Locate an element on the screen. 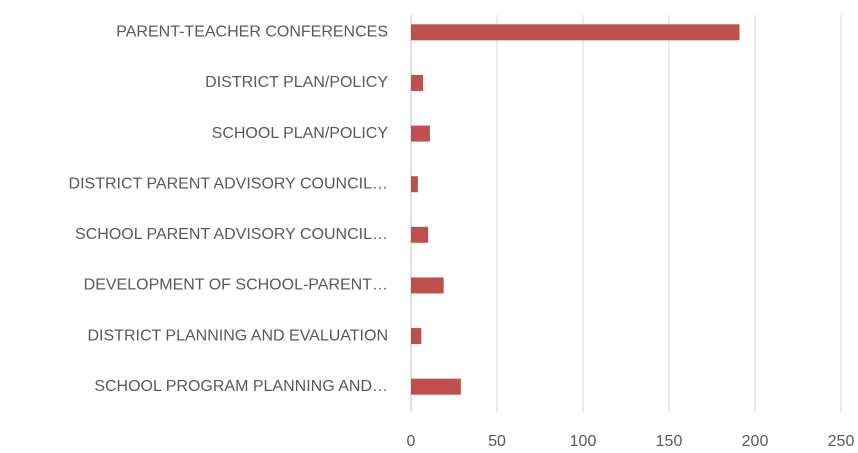 Image resolution: width=858 pixels, height=453 pixels. x-tick-label: 200 is located at coordinates (755, 441).